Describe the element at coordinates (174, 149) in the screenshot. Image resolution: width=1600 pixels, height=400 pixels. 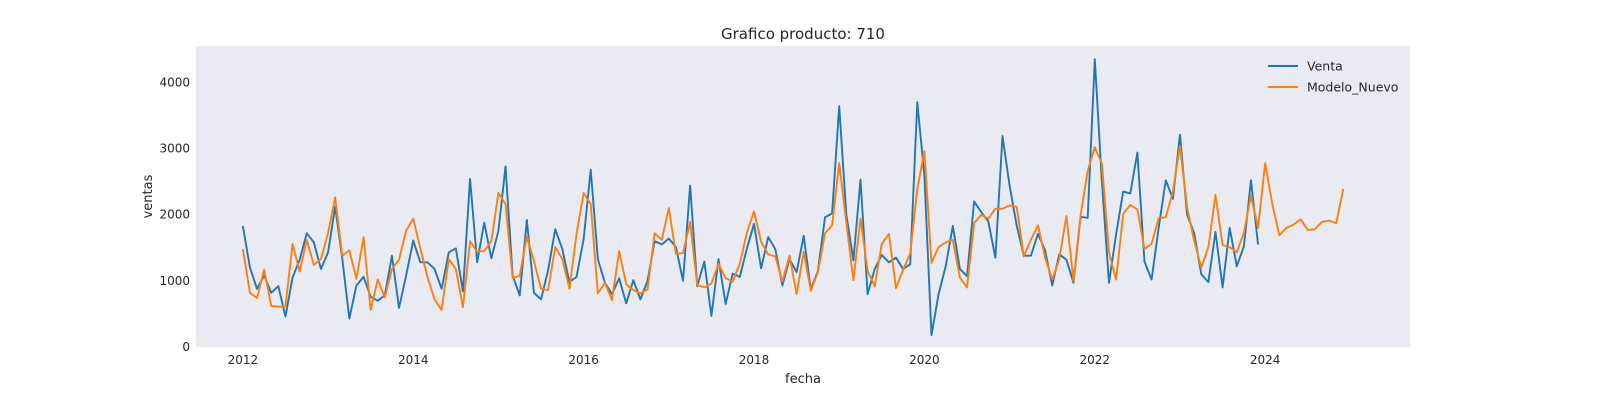
I see `y-tick-label: 3000` at that location.